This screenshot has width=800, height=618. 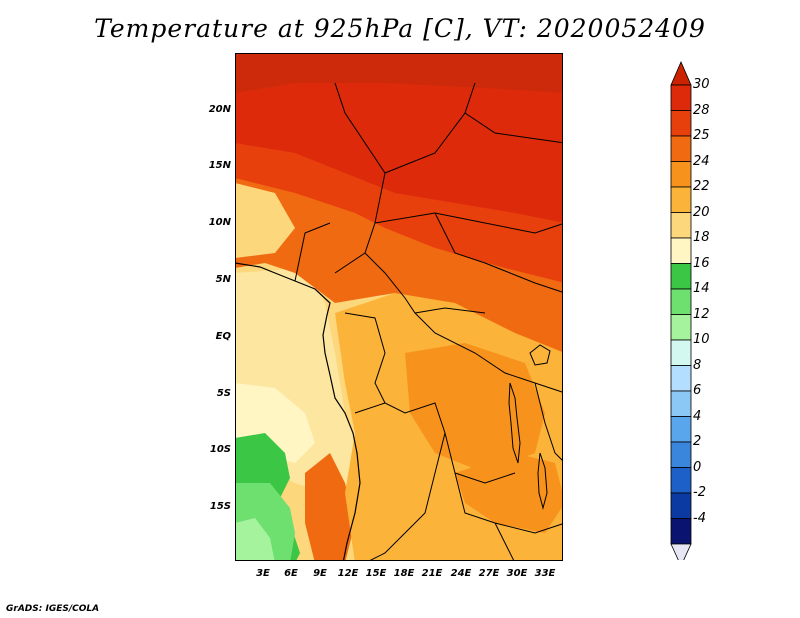 What do you see at coordinates (514, 423) in the screenshot?
I see `lake-tanganyika` at bounding box center [514, 423].